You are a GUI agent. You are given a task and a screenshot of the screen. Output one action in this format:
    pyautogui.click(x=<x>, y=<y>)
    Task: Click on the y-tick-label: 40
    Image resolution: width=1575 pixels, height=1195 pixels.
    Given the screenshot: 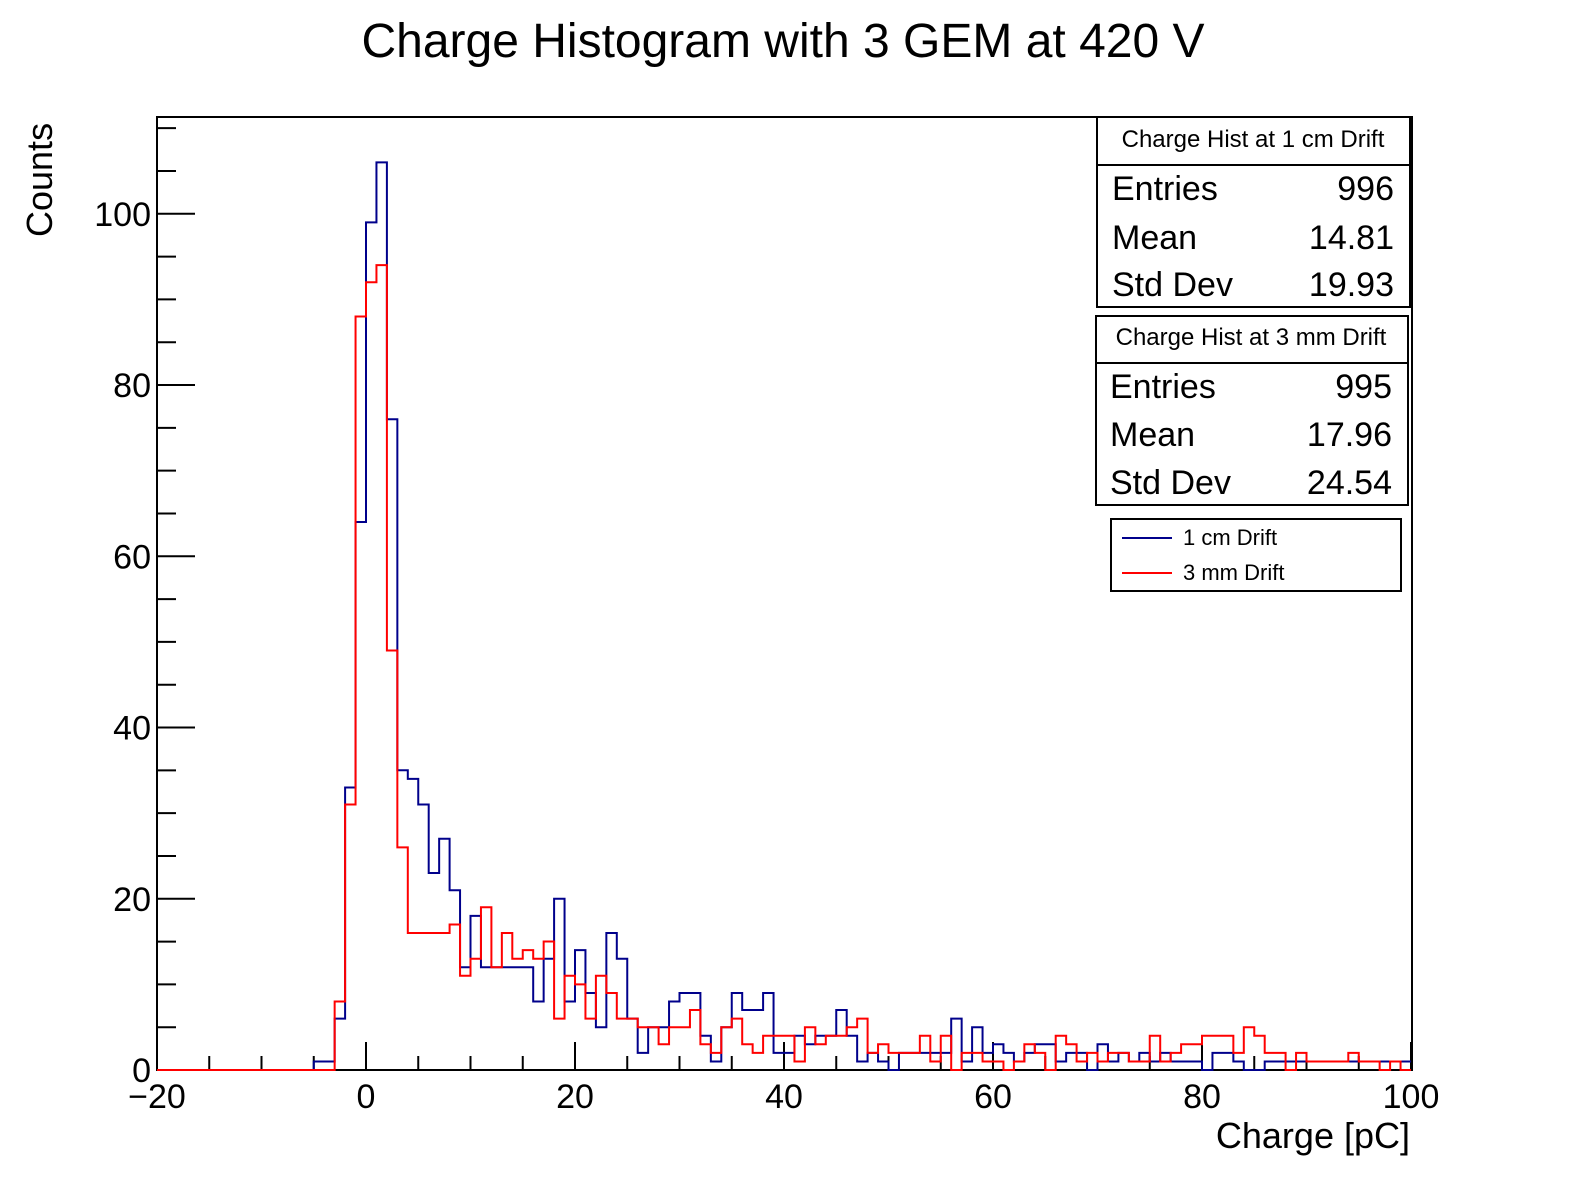 What is the action you would take?
    pyautogui.click(x=132, y=729)
    